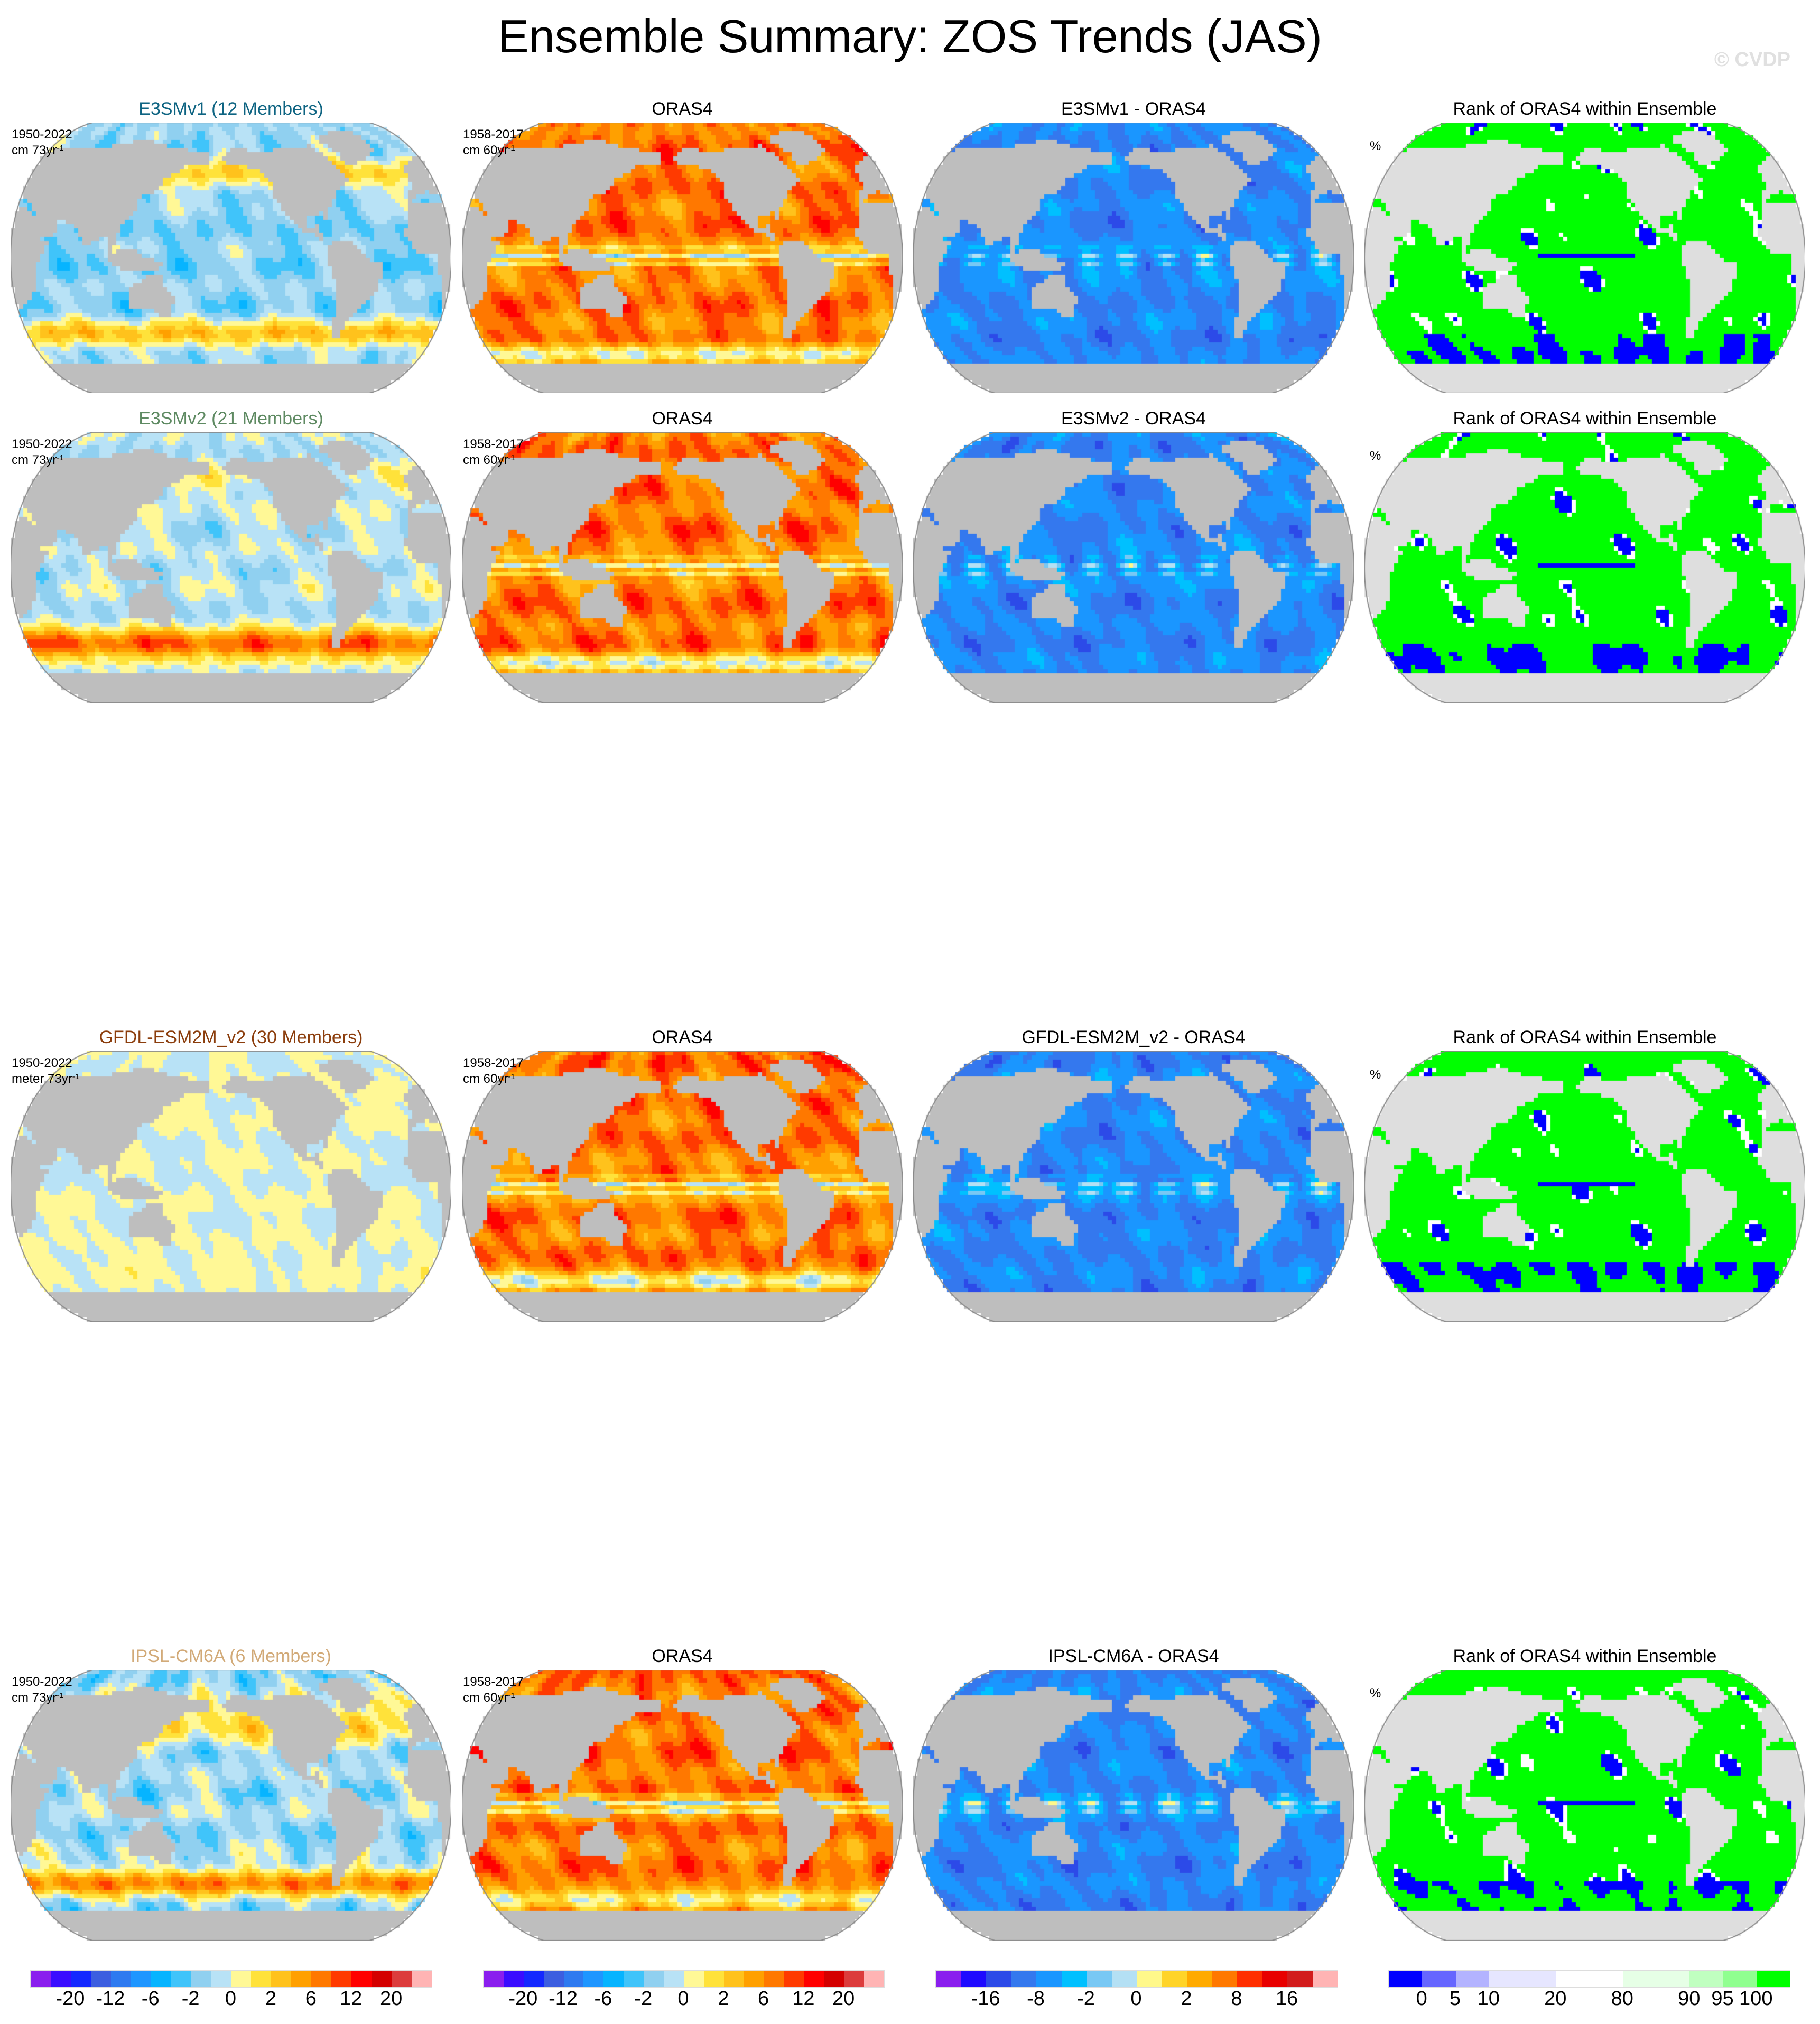 This screenshot has height=2024, width=1820. What do you see at coordinates (231, 1656) in the screenshot?
I see `model-panel-title: IPSL-CM6A (6 Members)` at bounding box center [231, 1656].